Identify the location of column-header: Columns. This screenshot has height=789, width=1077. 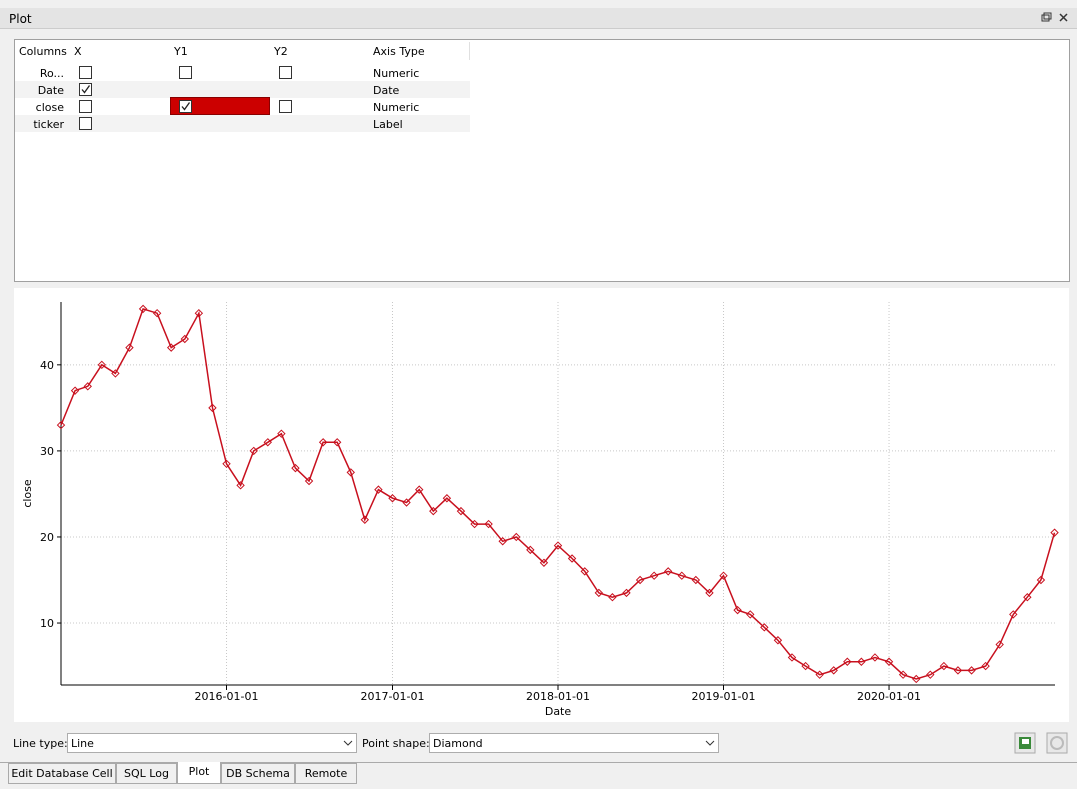
(43, 51).